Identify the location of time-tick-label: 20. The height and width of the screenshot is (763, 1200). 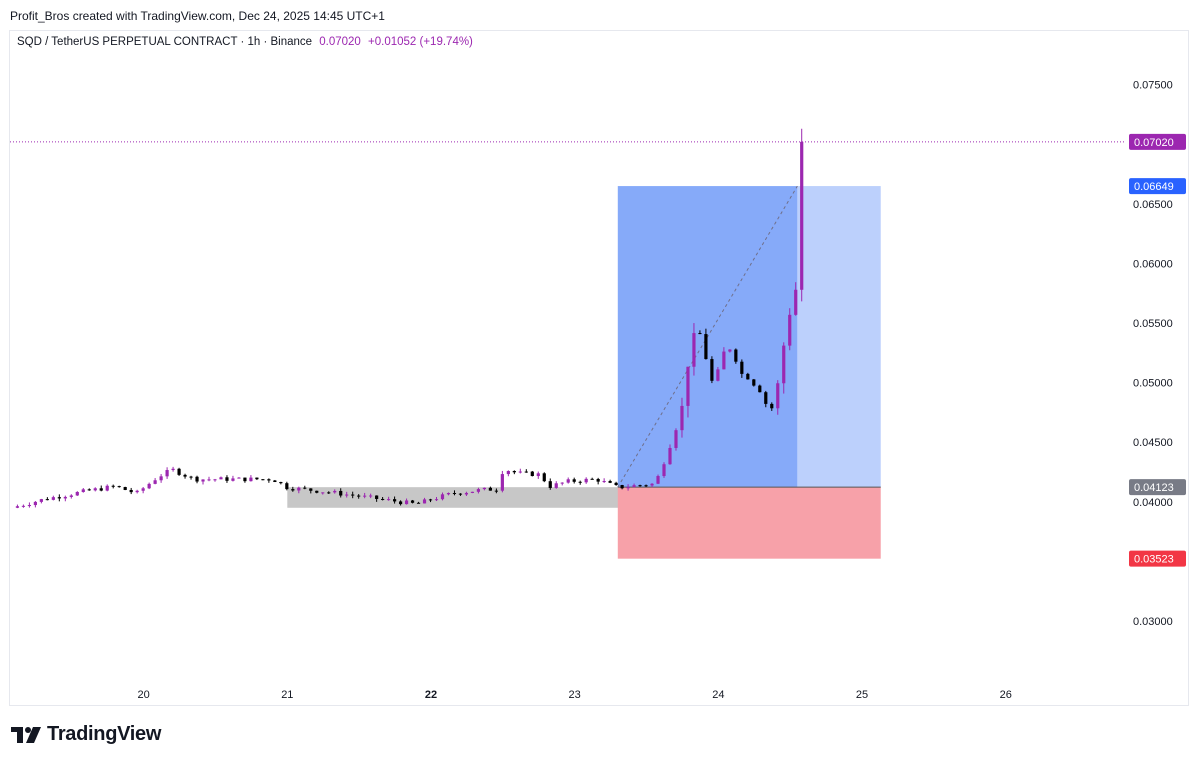
(144, 695).